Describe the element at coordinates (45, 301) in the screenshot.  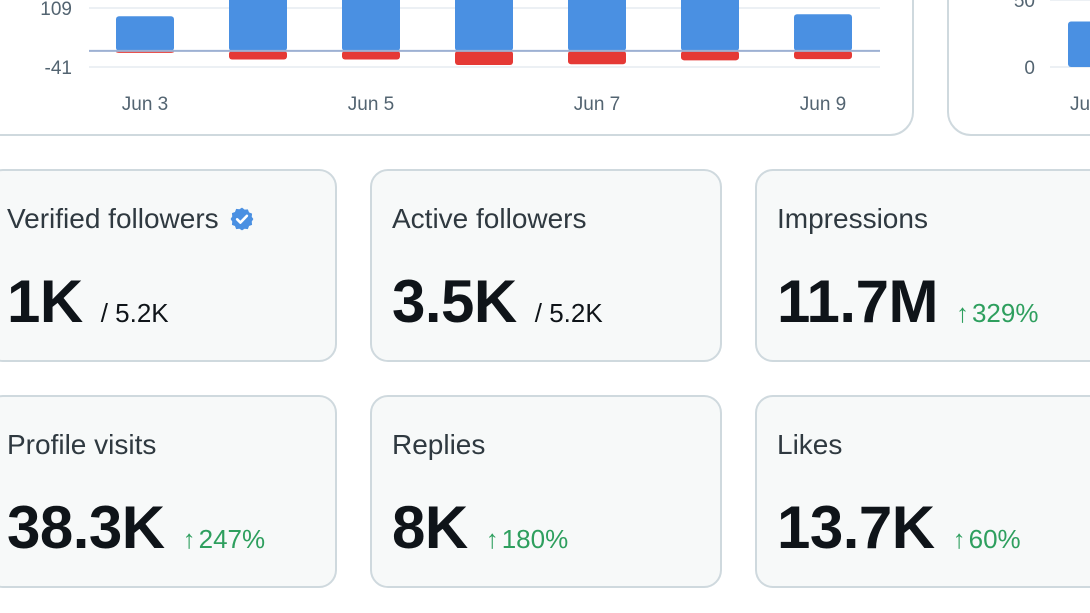
I see `stat-value: 1K` at that location.